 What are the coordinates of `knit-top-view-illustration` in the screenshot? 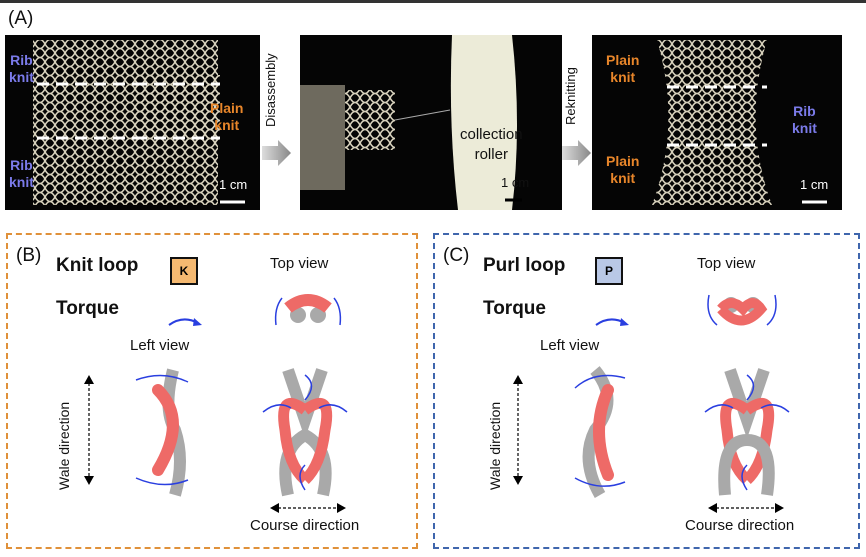 It's located at (308, 310).